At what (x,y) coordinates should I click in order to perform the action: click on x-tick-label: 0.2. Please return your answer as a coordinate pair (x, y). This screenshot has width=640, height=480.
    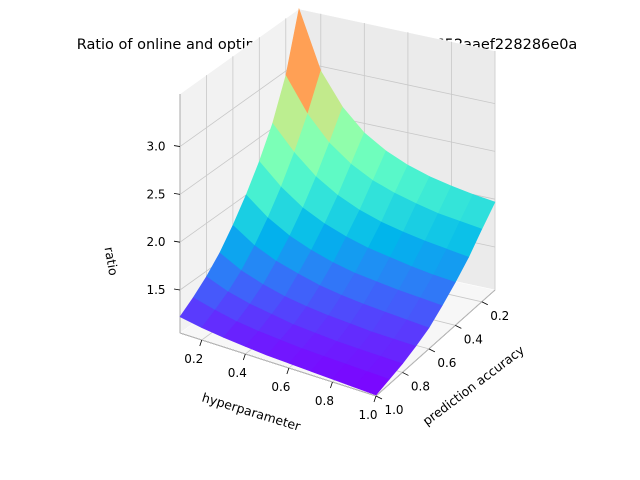
    Looking at the image, I should click on (193, 359).